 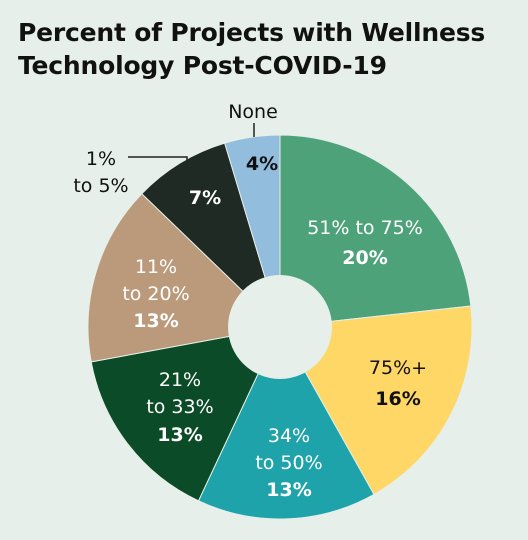 What do you see at coordinates (205, 198) in the screenshot?
I see `slice-value-5: 7%` at bounding box center [205, 198].